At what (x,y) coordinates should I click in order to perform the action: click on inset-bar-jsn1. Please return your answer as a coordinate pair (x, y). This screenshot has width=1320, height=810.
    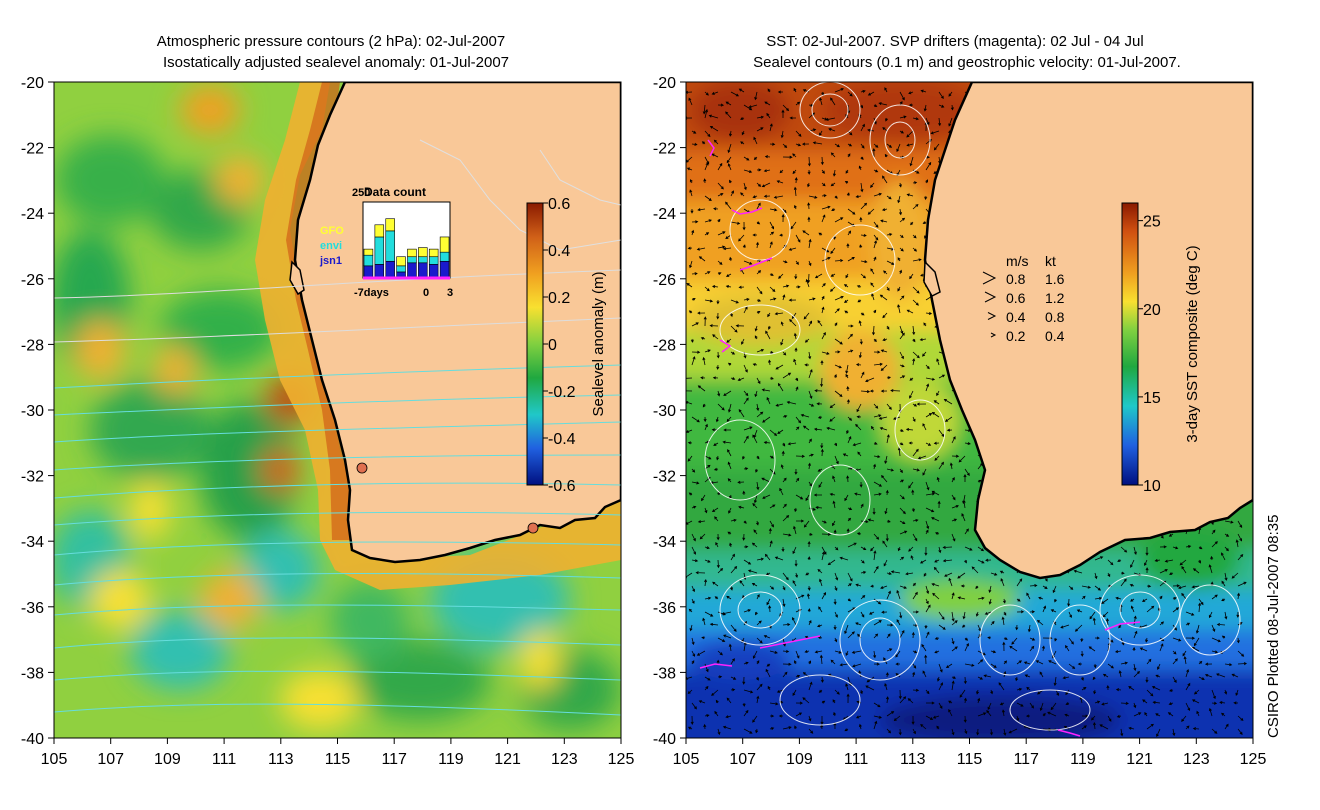
    Looking at the image, I should click on (368, 272).